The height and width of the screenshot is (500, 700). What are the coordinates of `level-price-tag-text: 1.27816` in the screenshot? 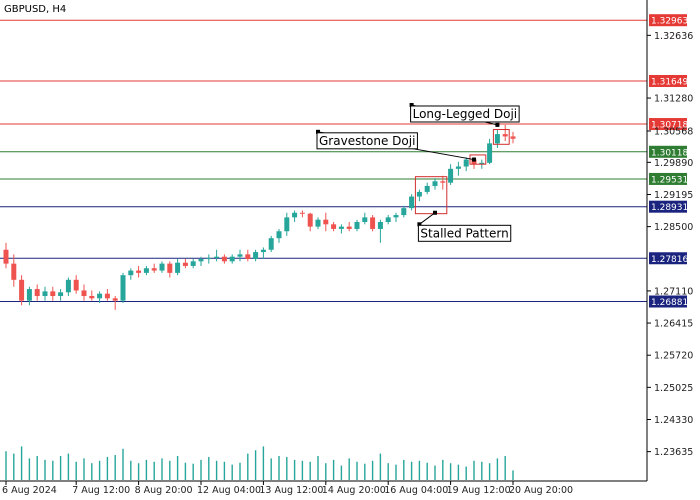 It's located at (669, 260).